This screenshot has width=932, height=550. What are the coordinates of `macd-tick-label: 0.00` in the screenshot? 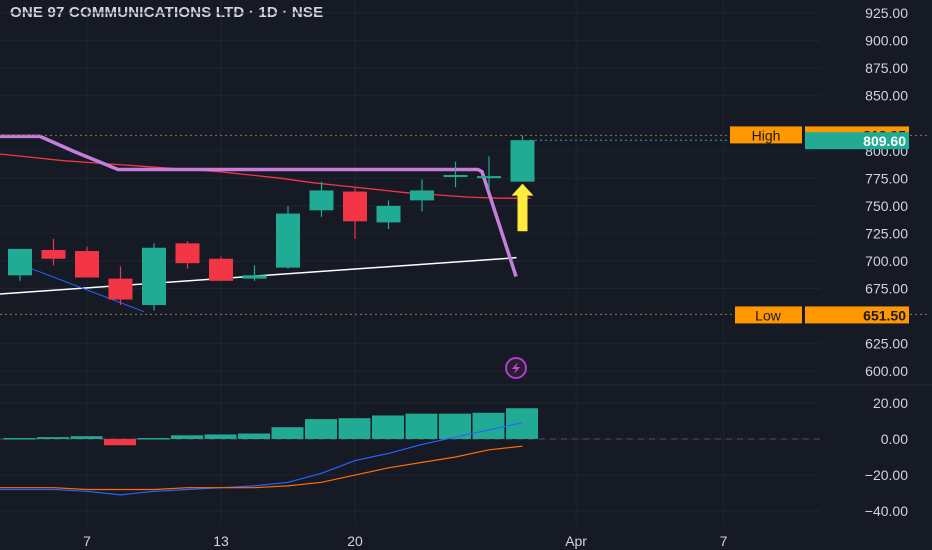 It's located at (894, 439).